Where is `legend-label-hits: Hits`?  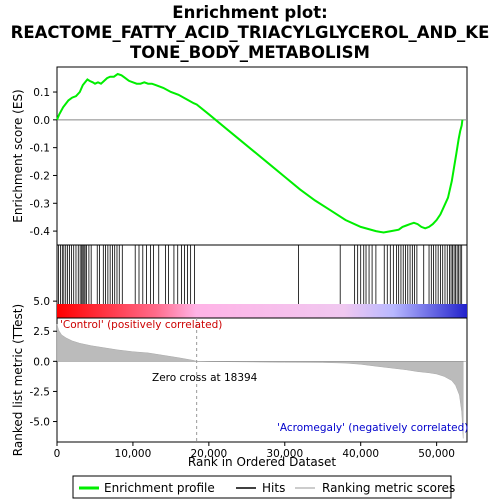
legend-label-hits: Hits is located at coordinates (273, 488).